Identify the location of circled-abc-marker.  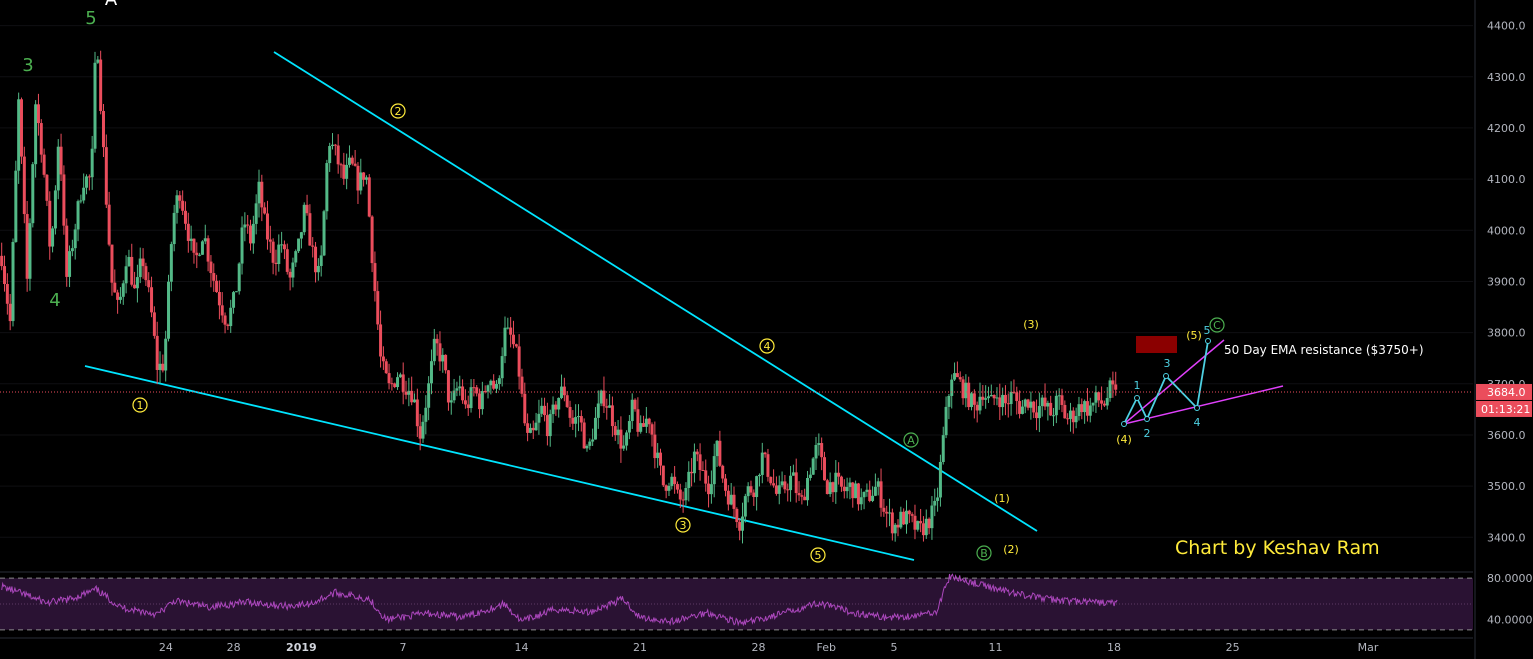
(911, 440).